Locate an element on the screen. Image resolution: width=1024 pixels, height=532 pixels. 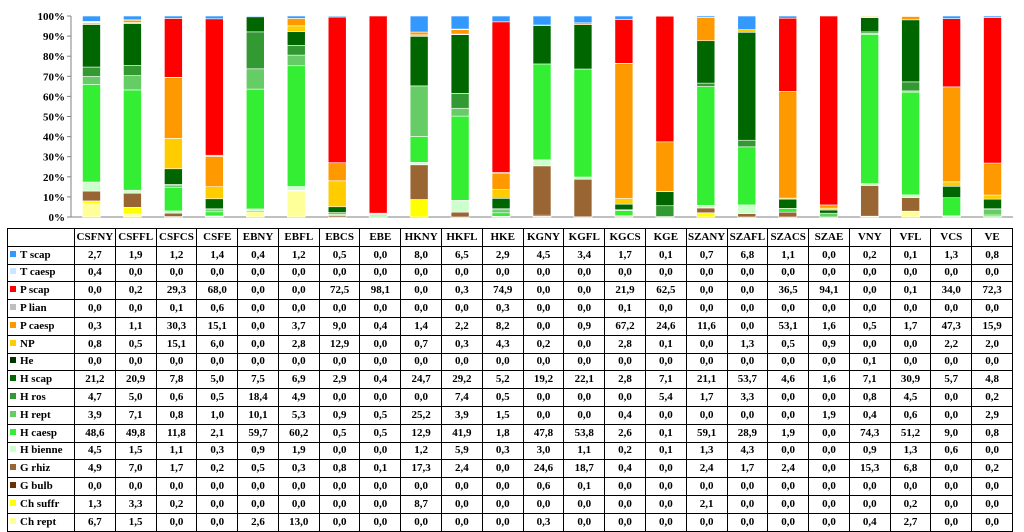
data-cell: 21,9 is located at coordinates (625, 291).